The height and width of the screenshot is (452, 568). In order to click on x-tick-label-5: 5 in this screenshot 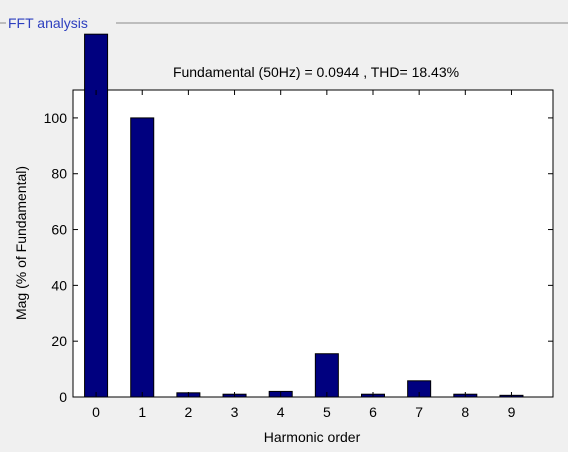, I will do `click(327, 412)`.